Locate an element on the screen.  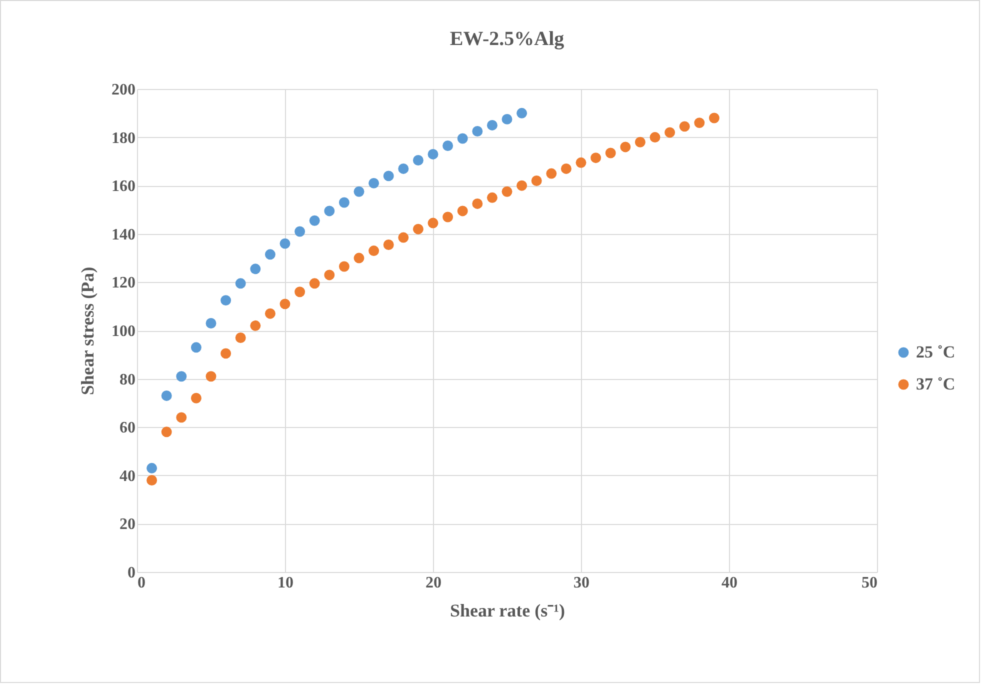
legend-label: 37 ˚C is located at coordinates (936, 384).